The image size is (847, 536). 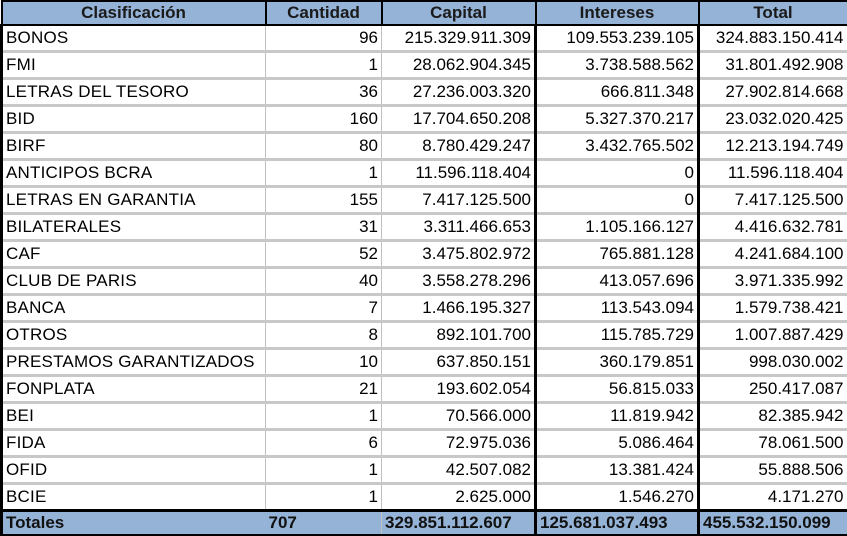 What do you see at coordinates (459, 254) in the screenshot?
I see `cell-capital: 3.475.802.972` at bounding box center [459, 254].